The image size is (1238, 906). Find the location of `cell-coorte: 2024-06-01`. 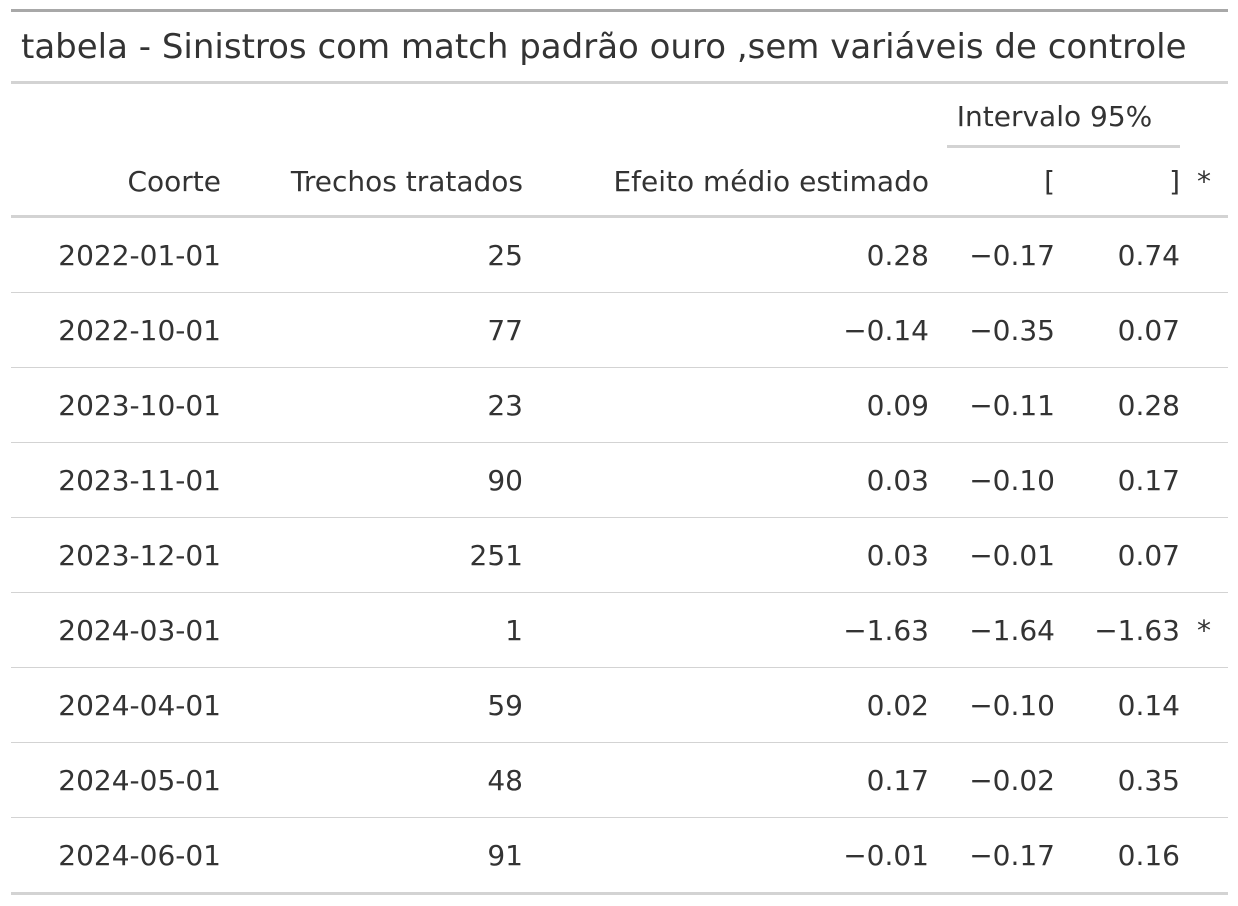

cell-coorte: 2024-06-01 is located at coordinates (116, 856).